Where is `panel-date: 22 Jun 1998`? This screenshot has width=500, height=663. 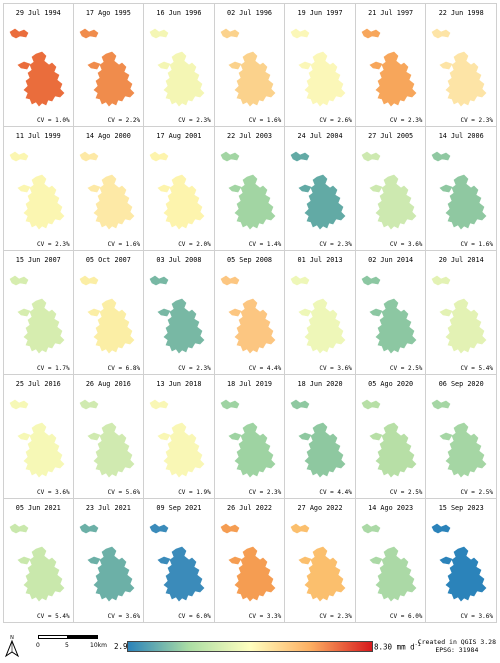 panel-date: 22 Jun 1998 is located at coordinates (461, 13).